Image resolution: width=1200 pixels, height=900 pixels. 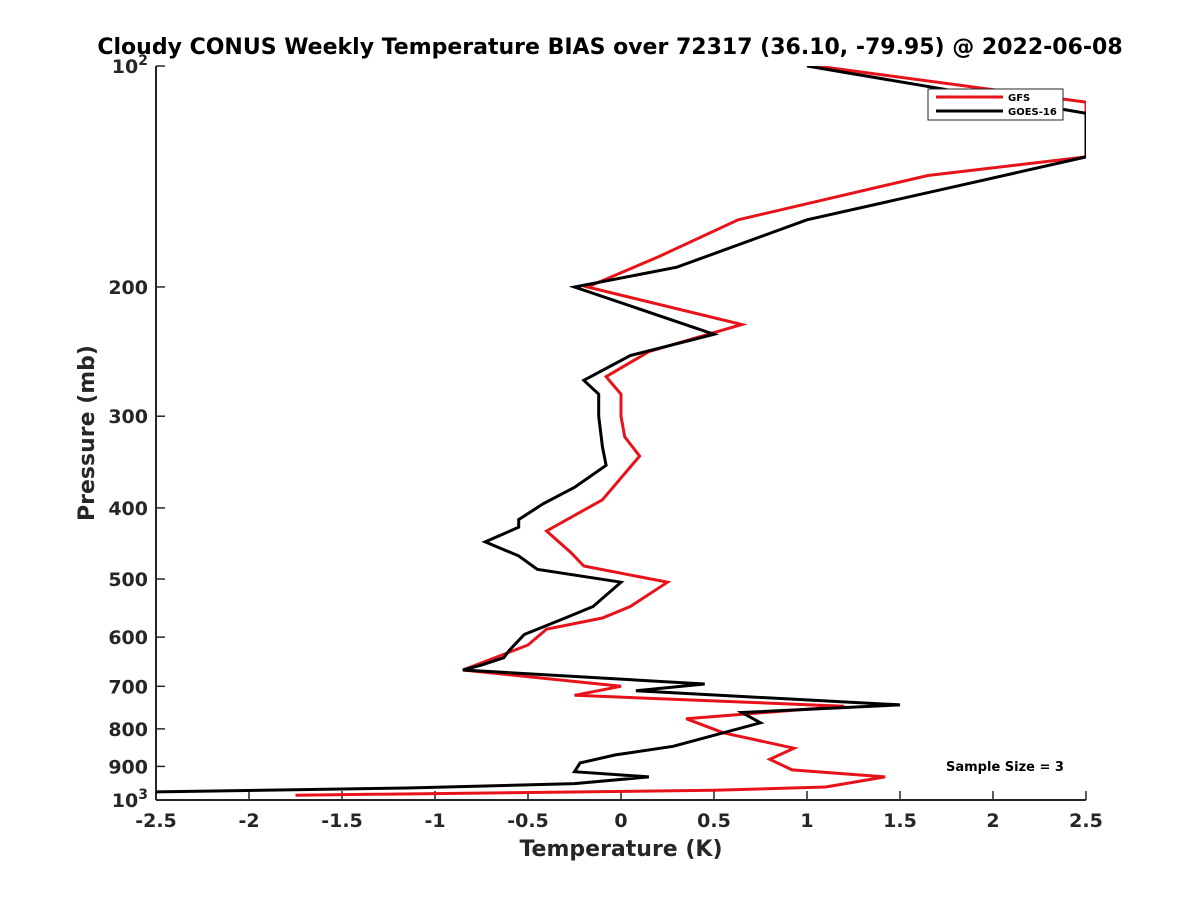 I want to click on y-tick-label: 10³, so click(x=130, y=799).